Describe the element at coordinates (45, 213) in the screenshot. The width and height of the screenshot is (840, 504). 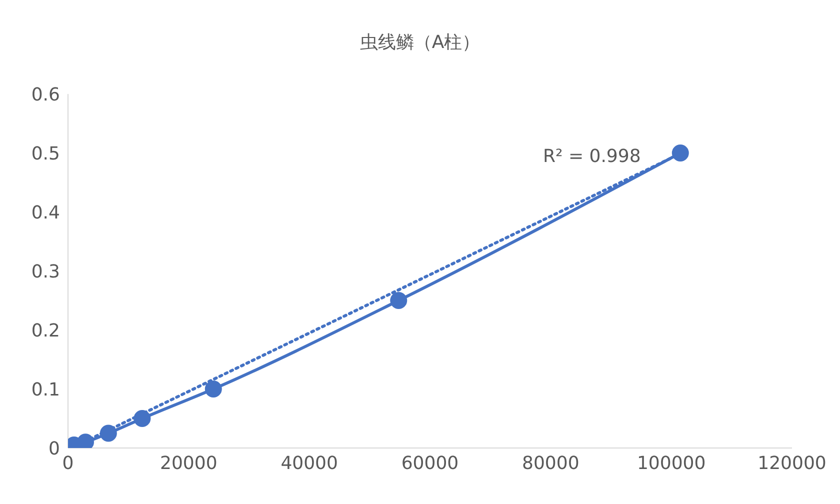
I see `y-tick-label: 0.4` at that location.